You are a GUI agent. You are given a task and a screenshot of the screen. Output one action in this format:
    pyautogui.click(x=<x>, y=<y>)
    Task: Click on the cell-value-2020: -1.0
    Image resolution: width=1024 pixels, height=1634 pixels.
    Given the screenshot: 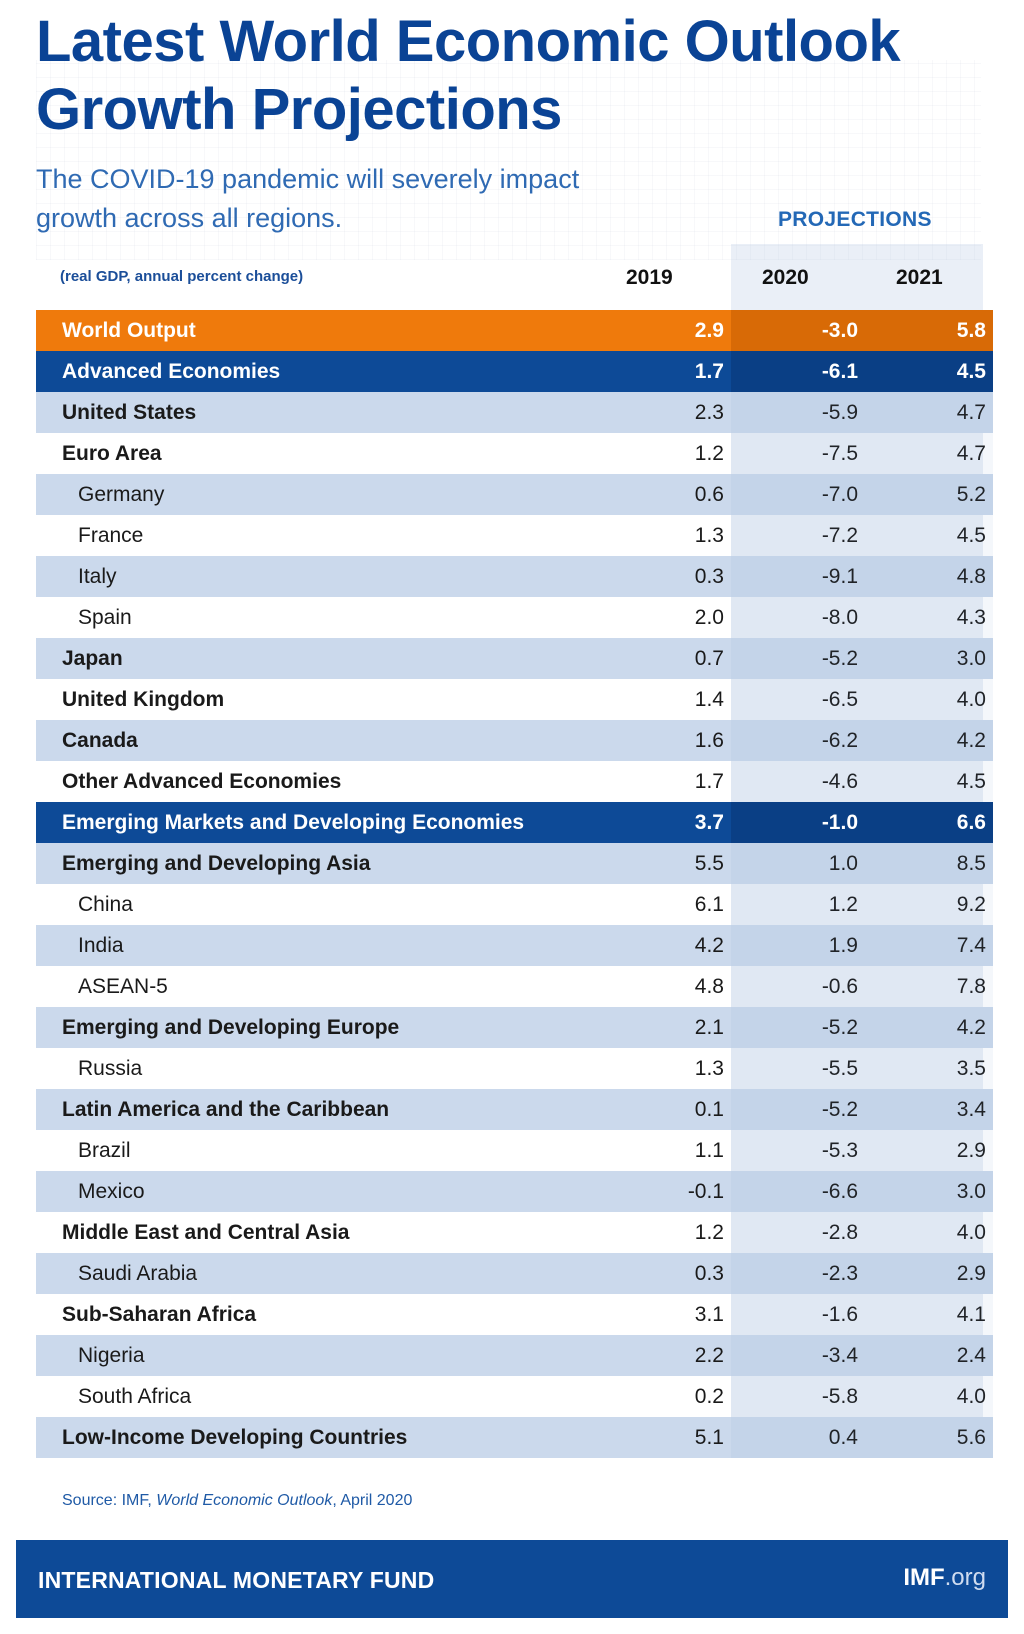 What is the action you would take?
    pyautogui.click(x=839, y=822)
    